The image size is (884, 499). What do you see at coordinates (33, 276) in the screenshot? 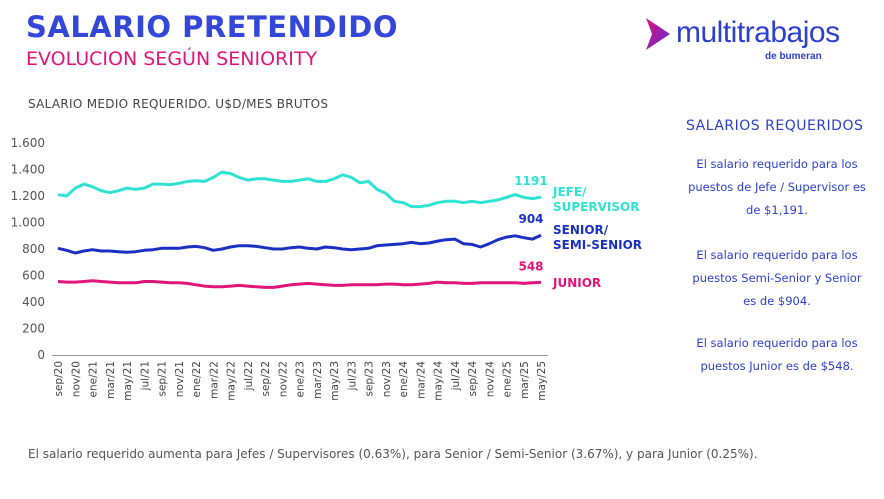
I see `y-tick-label: 600` at bounding box center [33, 276].